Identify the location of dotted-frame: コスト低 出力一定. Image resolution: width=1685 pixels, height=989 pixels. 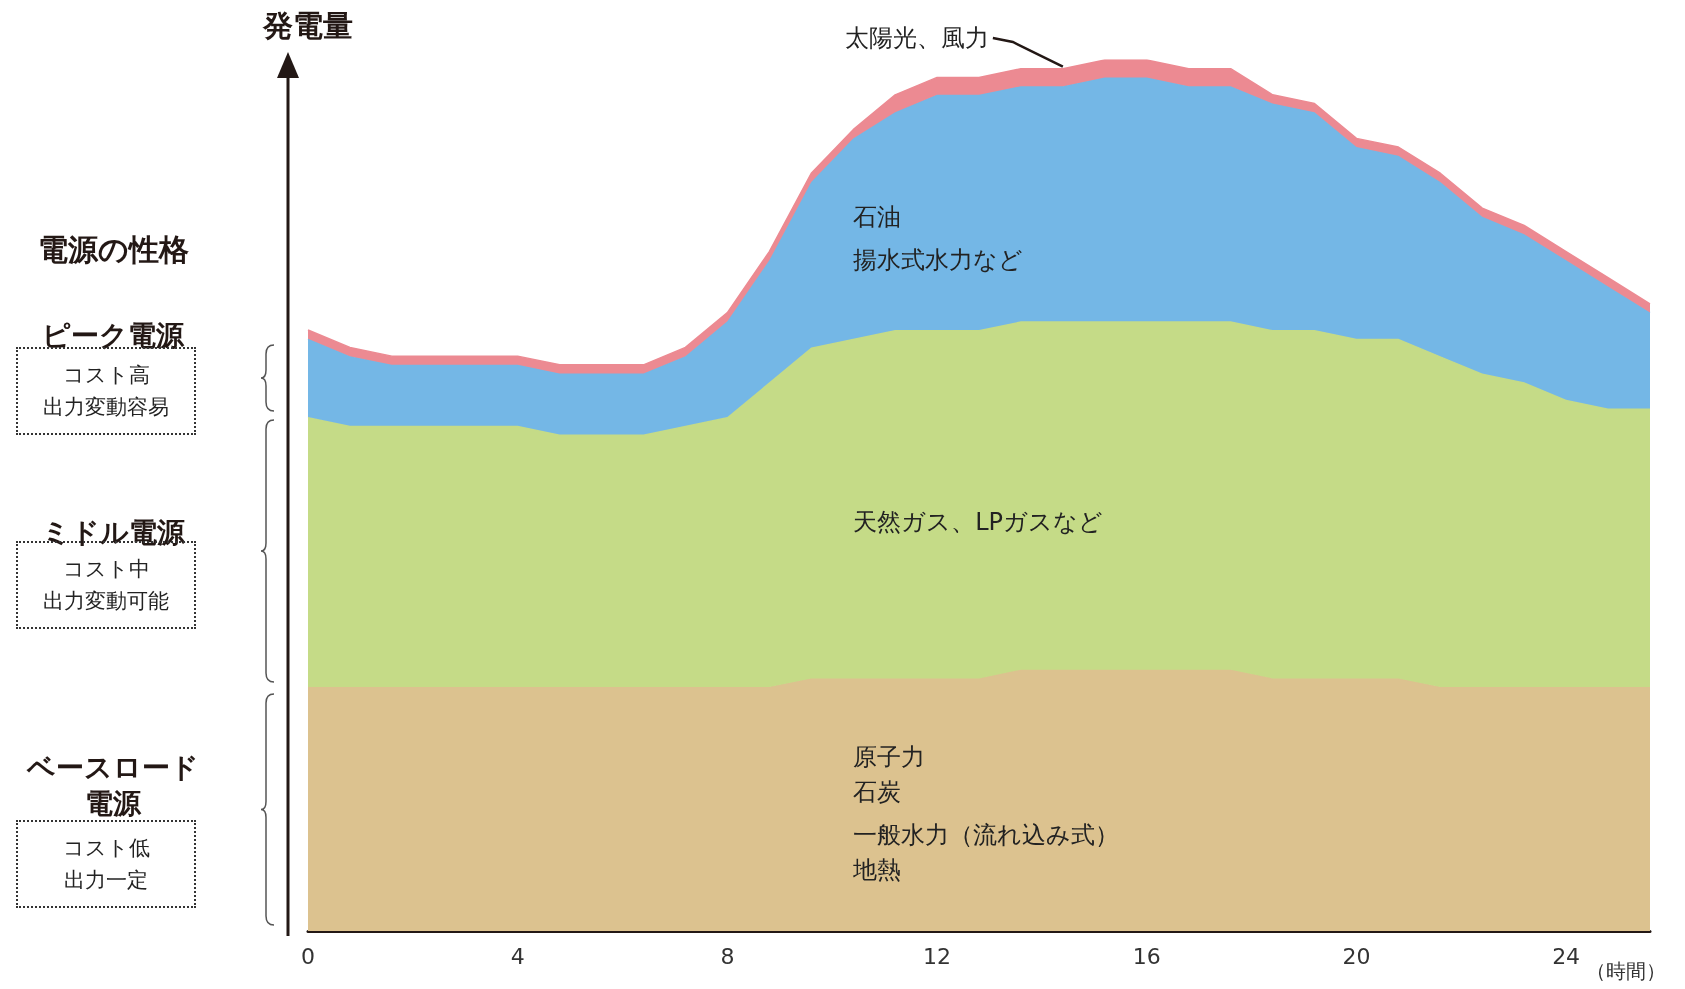
(106, 864).